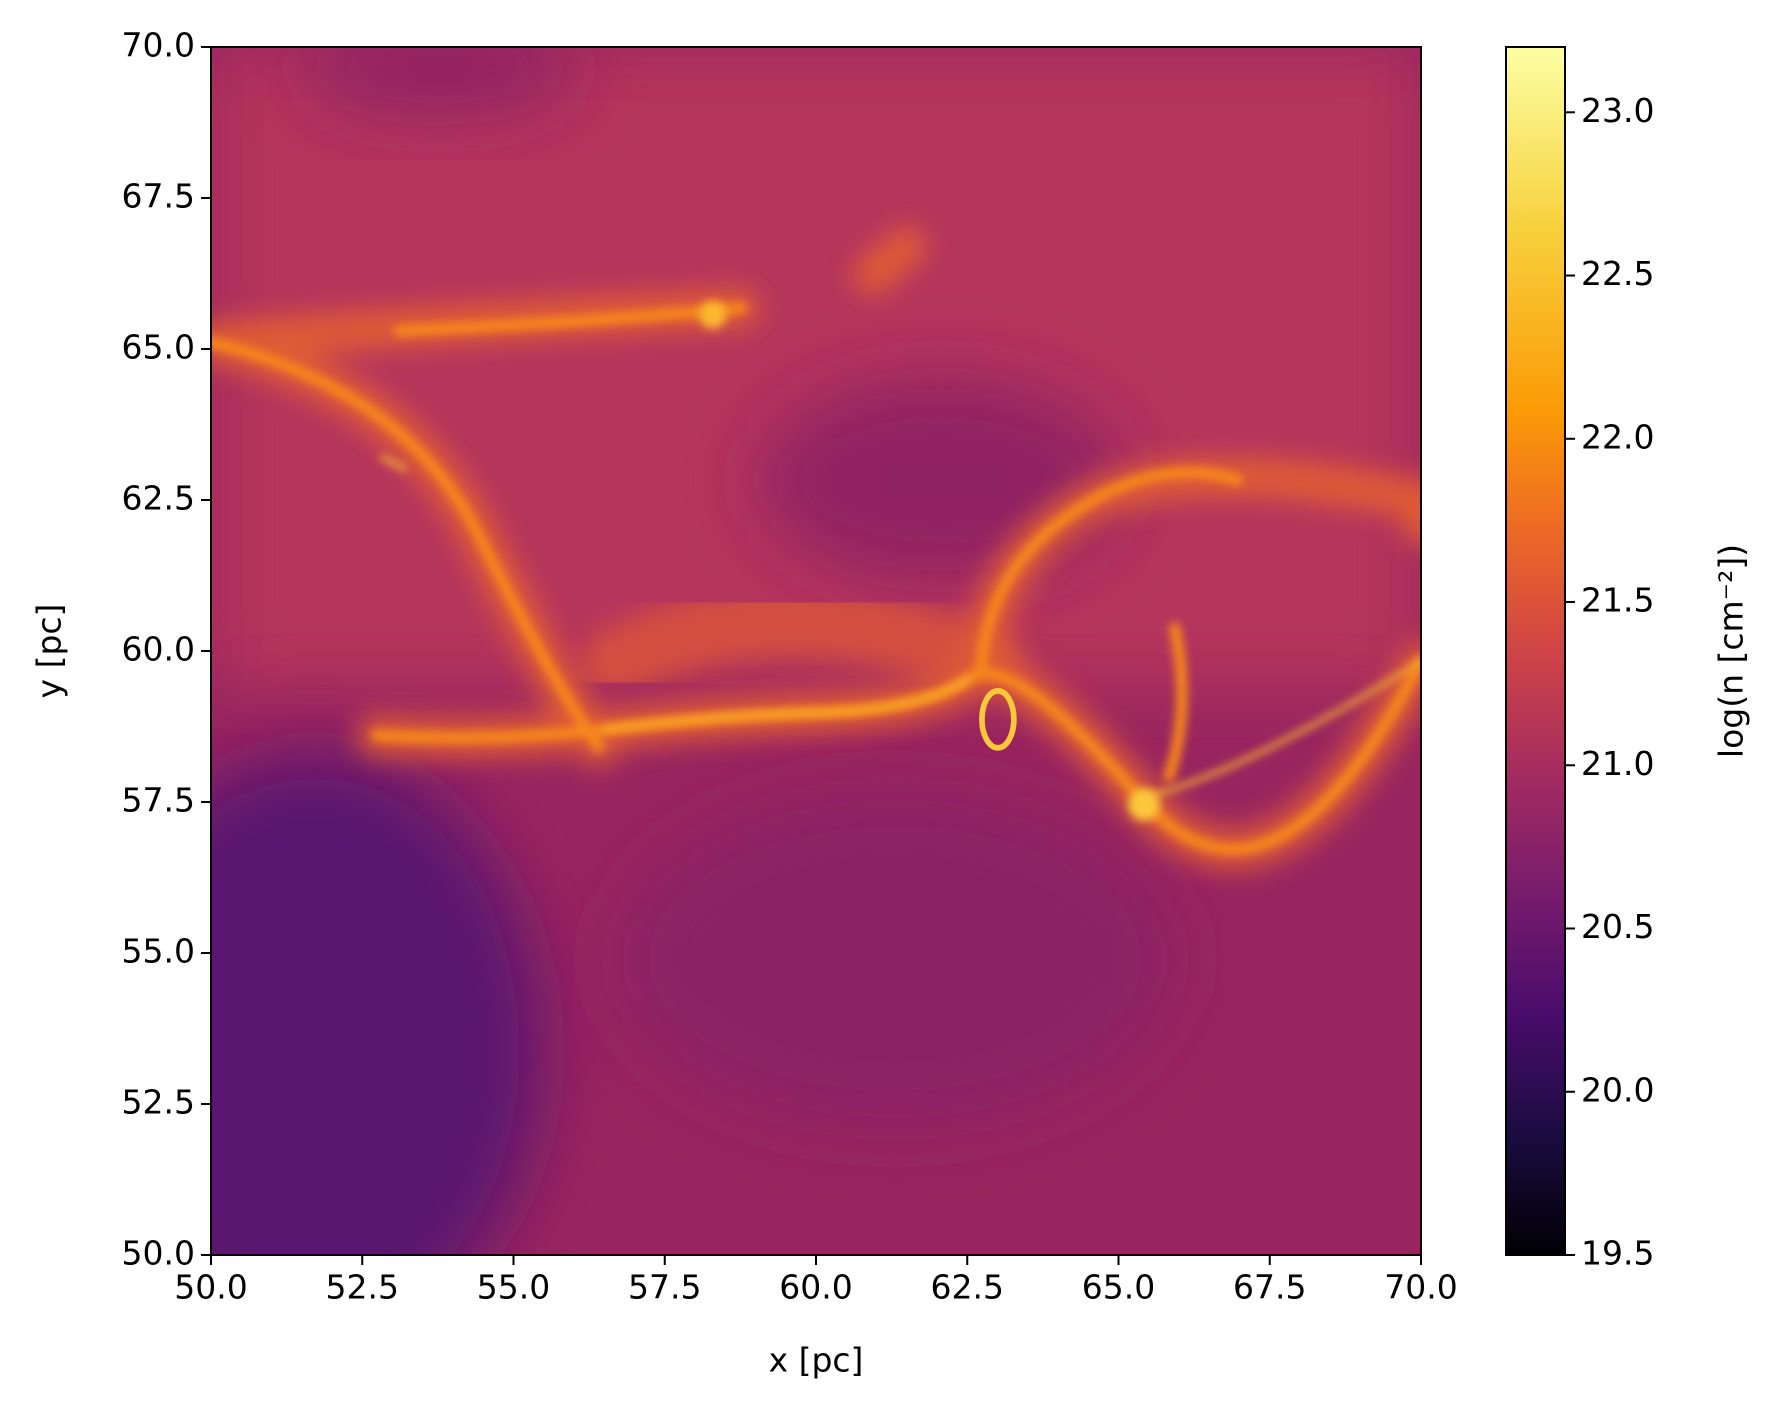 This screenshot has width=1779, height=1413. I want to click on y-tick-label: 52.5, so click(158, 1102).